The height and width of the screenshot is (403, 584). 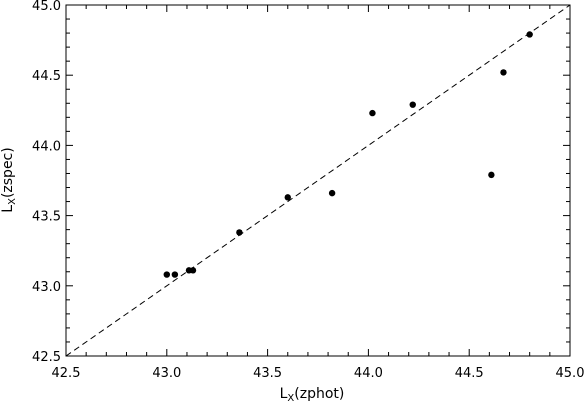 What do you see at coordinates (46, 7) in the screenshot?
I see `y-tick-label: 45.0` at bounding box center [46, 7].